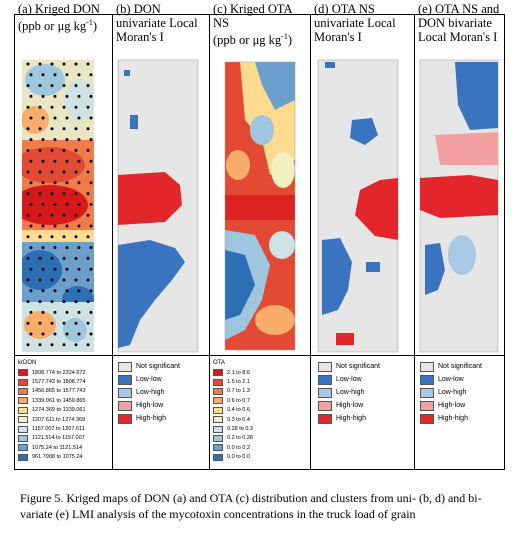  Describe the element at coordinates (112, 242) in the screenshot. I see `column-rule` at that location.